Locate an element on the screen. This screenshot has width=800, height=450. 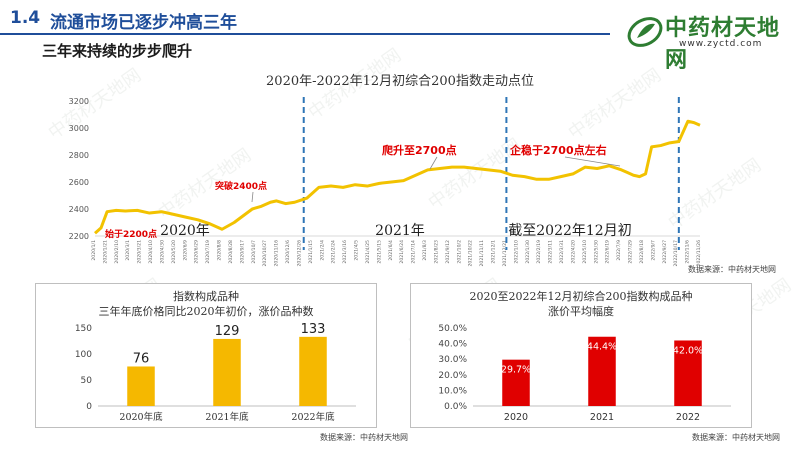
x-tick-label: 2020/4/30 is located at coordinates (162, 252).